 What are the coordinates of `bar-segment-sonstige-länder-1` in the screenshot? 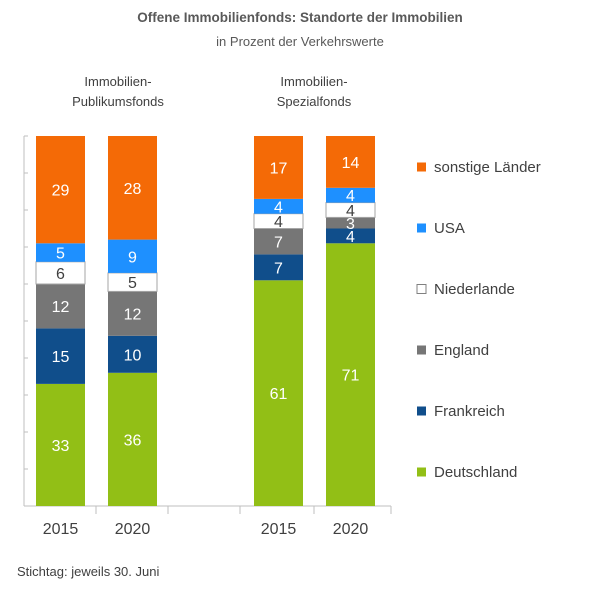 It's located at (132, 188).